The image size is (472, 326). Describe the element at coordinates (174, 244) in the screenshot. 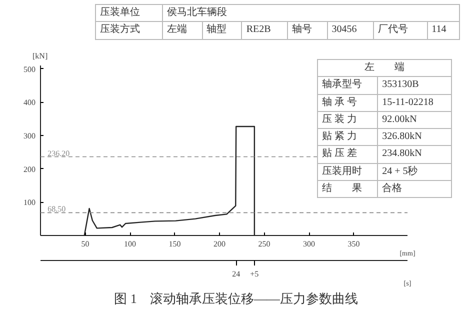

I see `x-tick-label: 150` at that location.